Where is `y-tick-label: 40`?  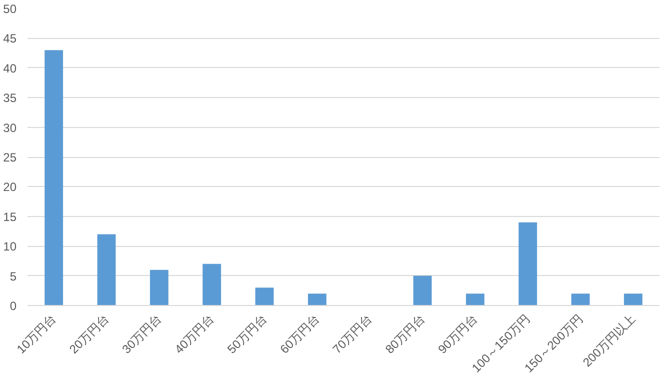
y-tick-label: 40 is located at coordinates (10, 68).